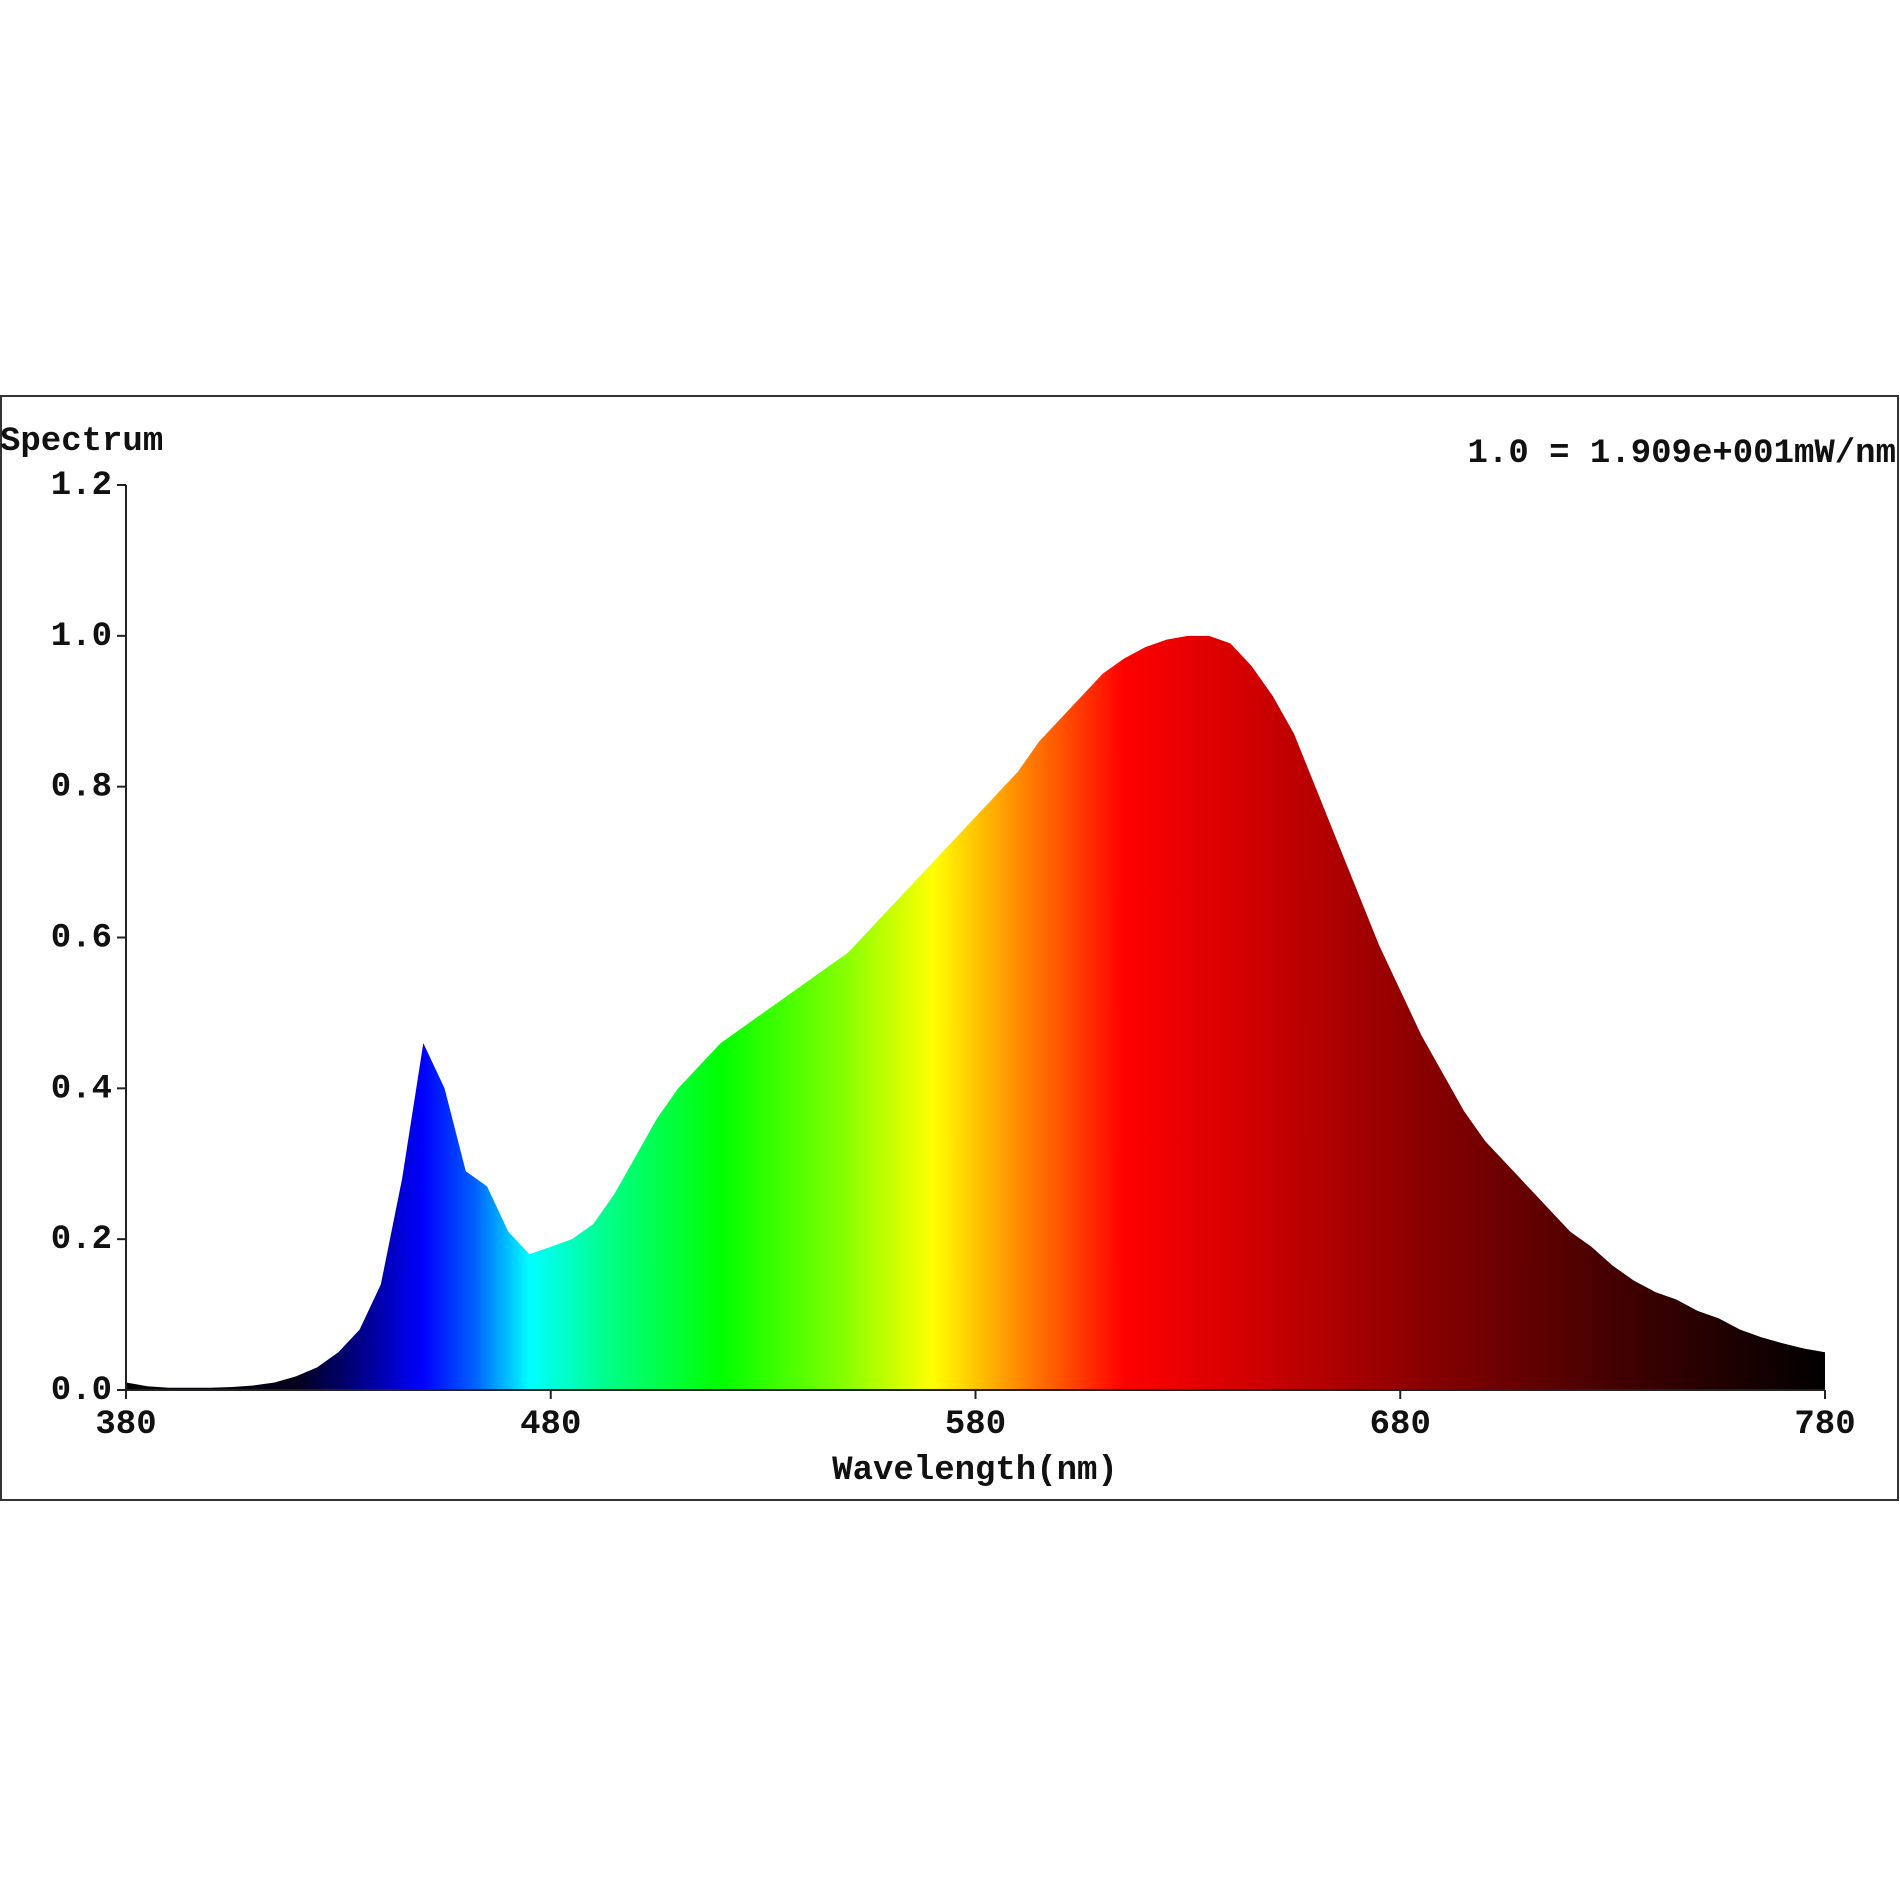 This screenshot has height=1900, width=1900. I want to click on y-tick-label: 0.6, so click(81, 938).